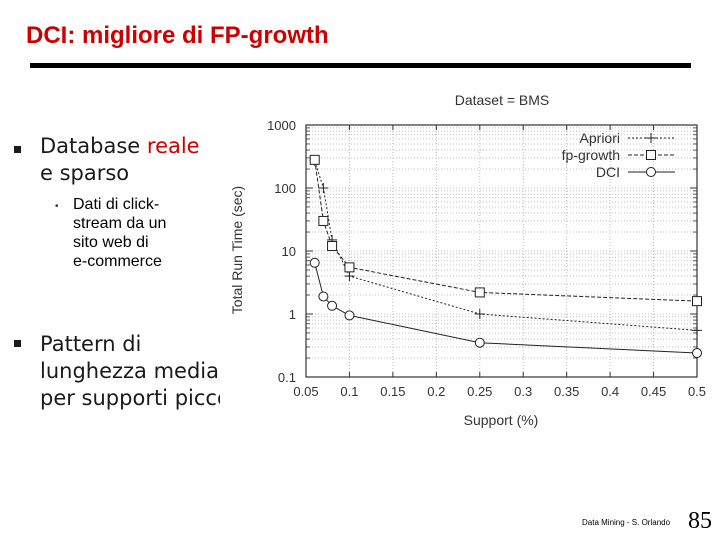  Describe the element at coordinates (392, 391) in the screenshot. I see `x-tick-label: 0.15` at that location.